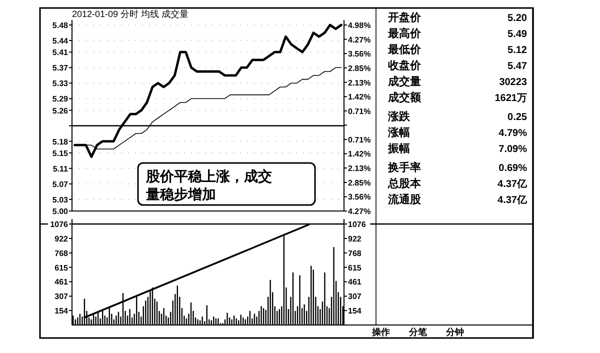  I want to click on y-tick-label: 307, so click(61, 297).